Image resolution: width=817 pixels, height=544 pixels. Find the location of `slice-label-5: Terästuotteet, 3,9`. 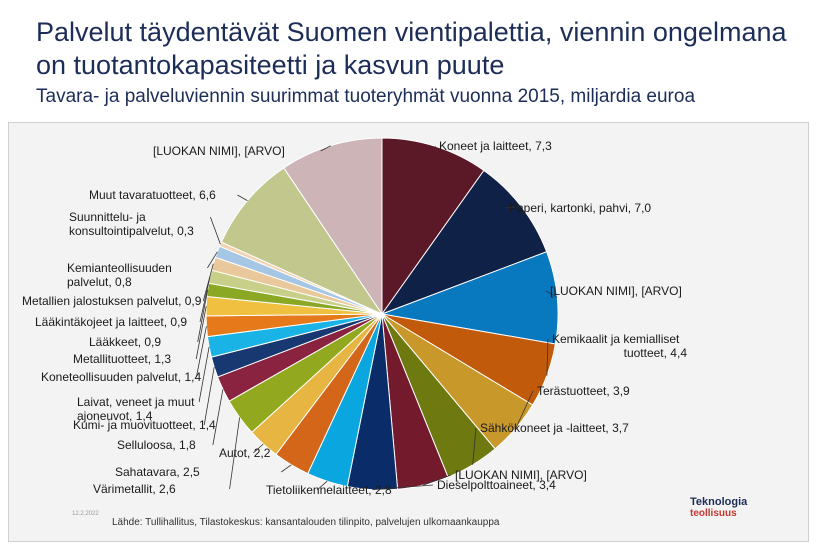

slice-label-5: Terästuotteet, 3,9 is located at coordinates (583, 391).